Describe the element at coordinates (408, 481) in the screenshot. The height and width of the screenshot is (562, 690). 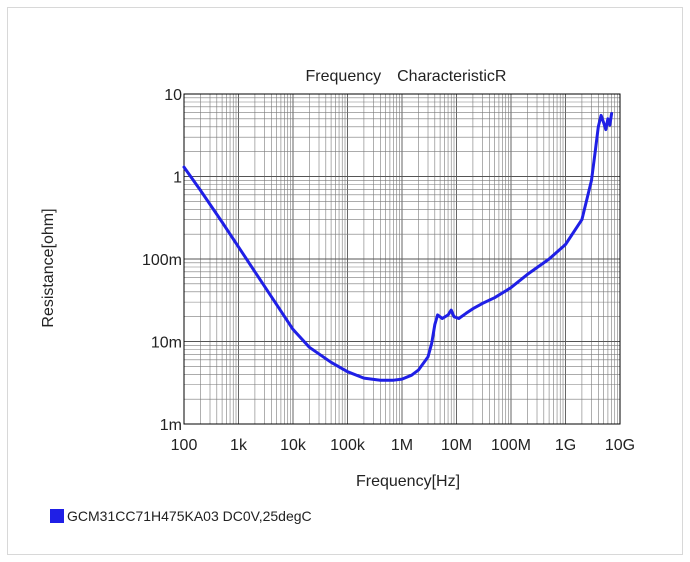
I see `x-axis-label: Frequency[Hz]` at that location.